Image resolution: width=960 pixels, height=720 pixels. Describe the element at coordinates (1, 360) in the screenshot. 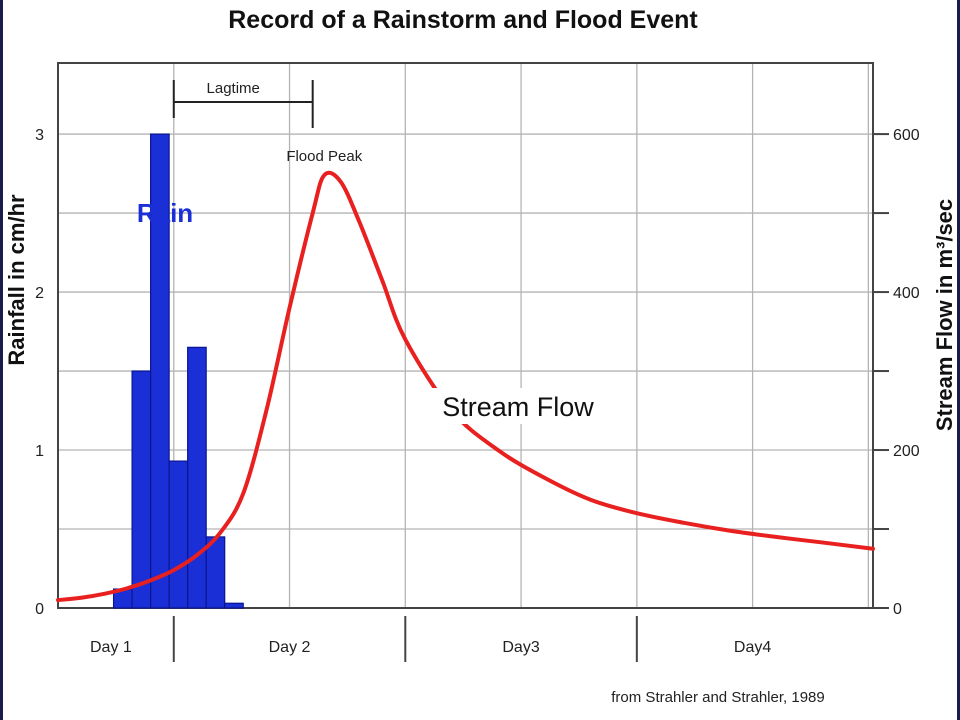

I see `left-border` at that location.